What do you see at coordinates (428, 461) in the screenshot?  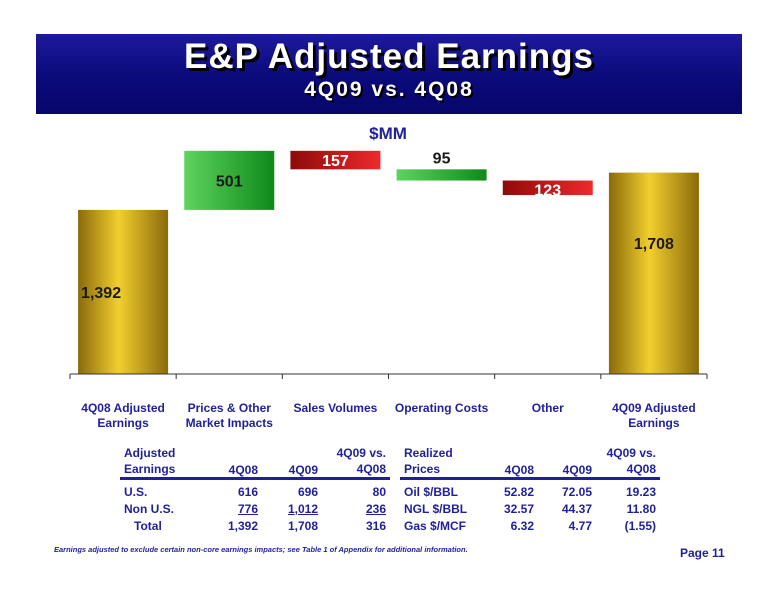 I see `header-label: Realized Prices` at bounding box center [428, 461].